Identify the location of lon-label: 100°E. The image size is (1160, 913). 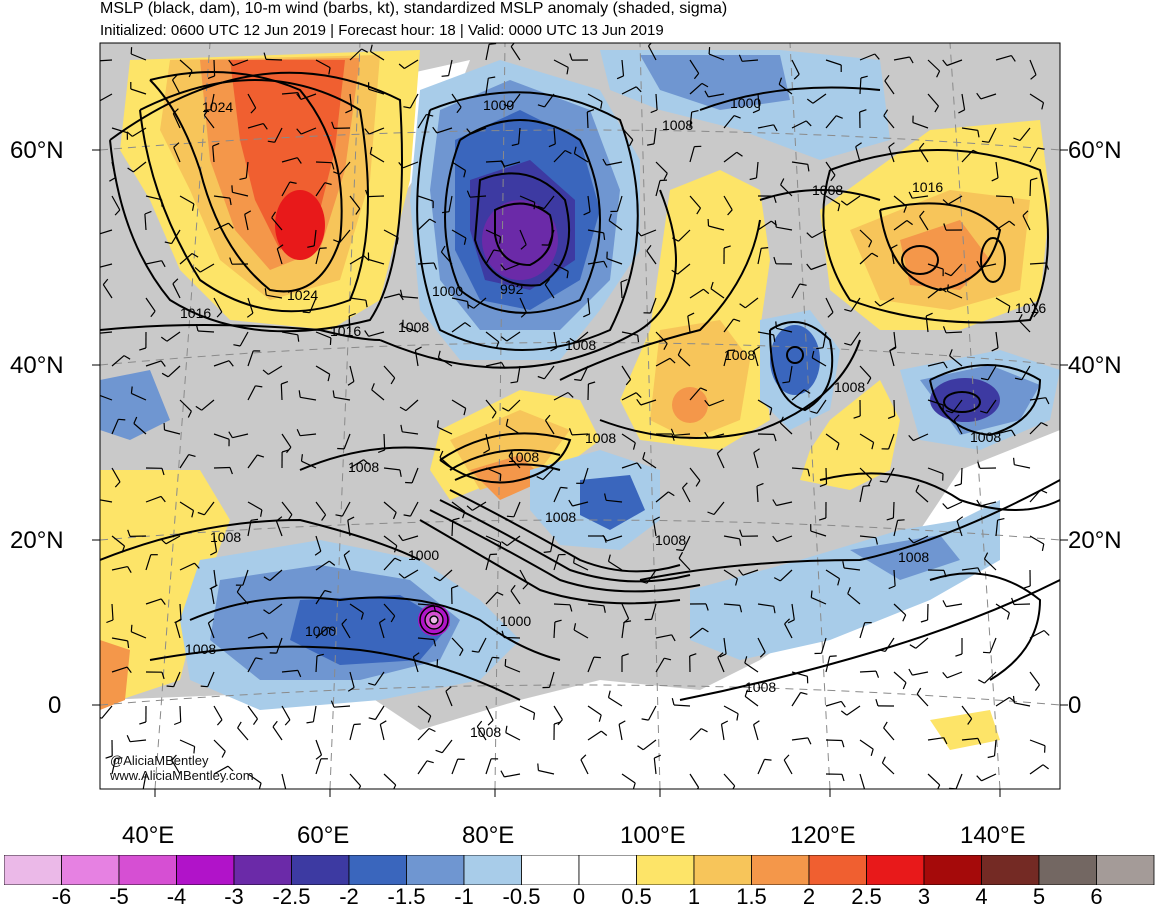
(653, 835).